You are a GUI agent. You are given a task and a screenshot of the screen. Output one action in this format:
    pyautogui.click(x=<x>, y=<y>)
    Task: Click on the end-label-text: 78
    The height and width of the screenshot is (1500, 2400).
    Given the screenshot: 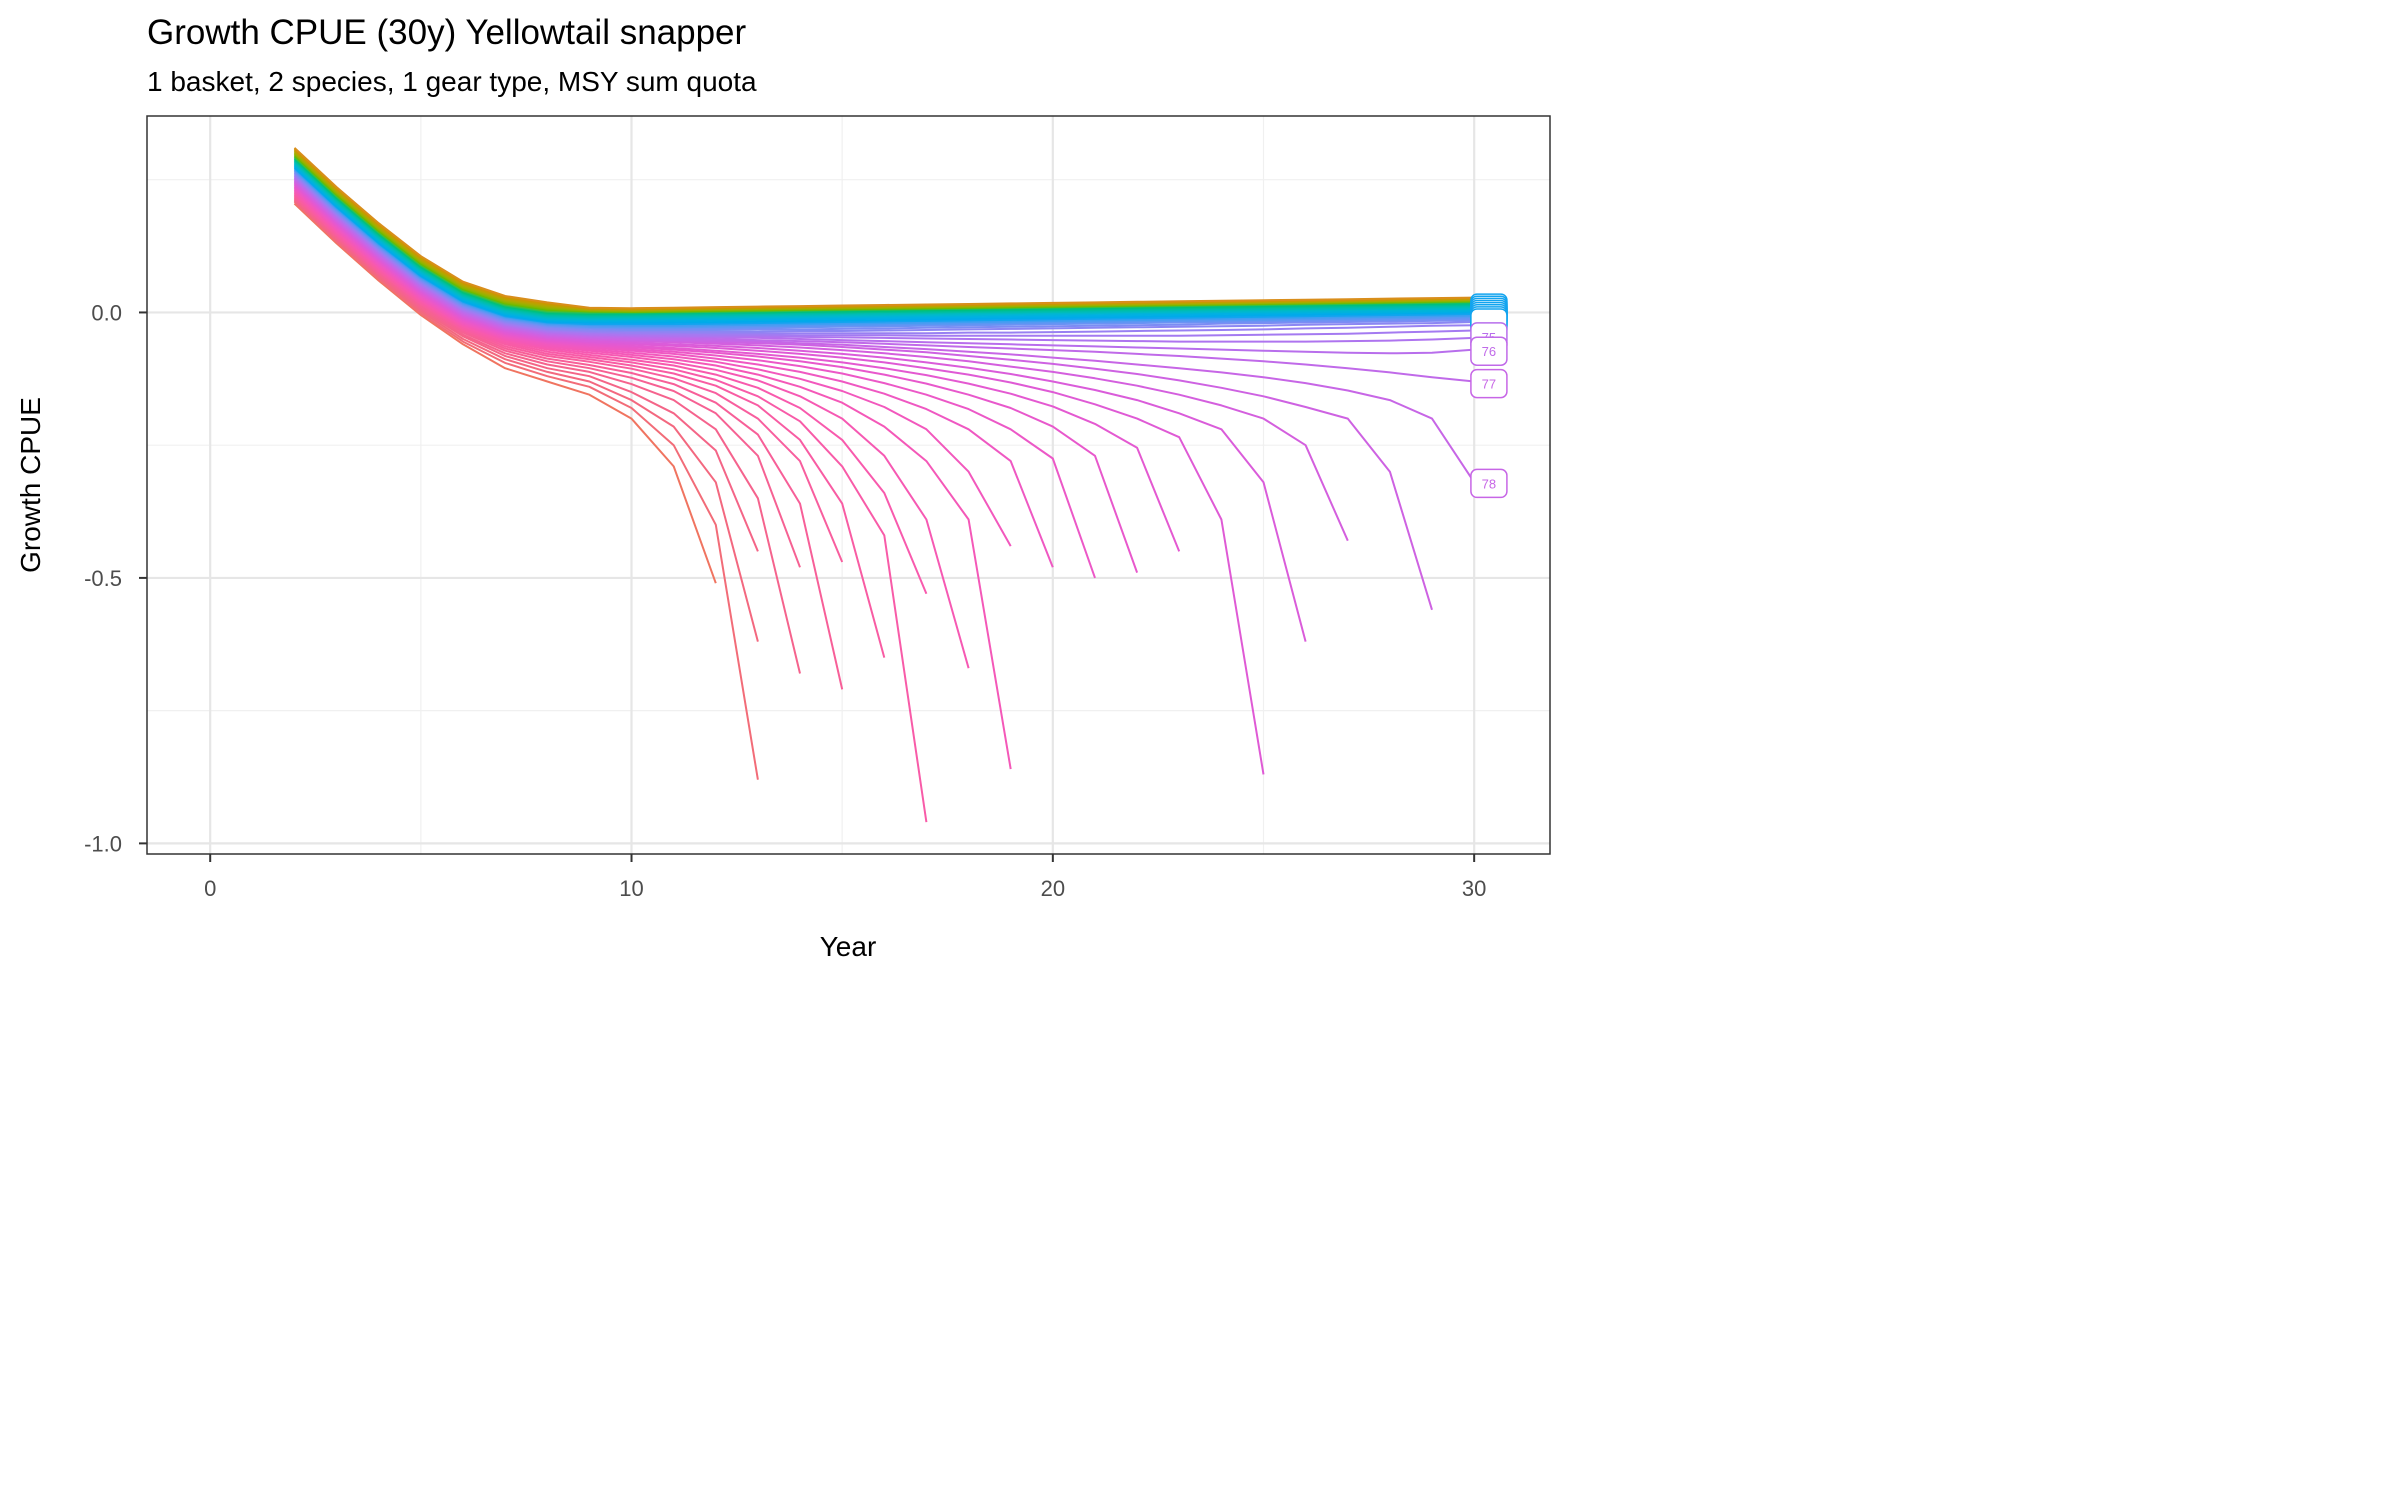 What is the action you would take?
    pyautogui.click(x=1489, y=483)
    